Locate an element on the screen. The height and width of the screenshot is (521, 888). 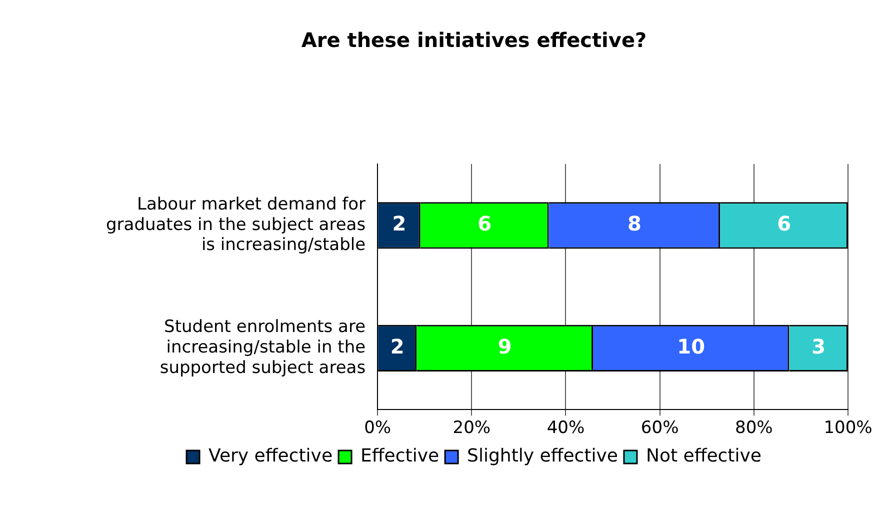
legend-label: Very effective is located at coordinates (270, 456).